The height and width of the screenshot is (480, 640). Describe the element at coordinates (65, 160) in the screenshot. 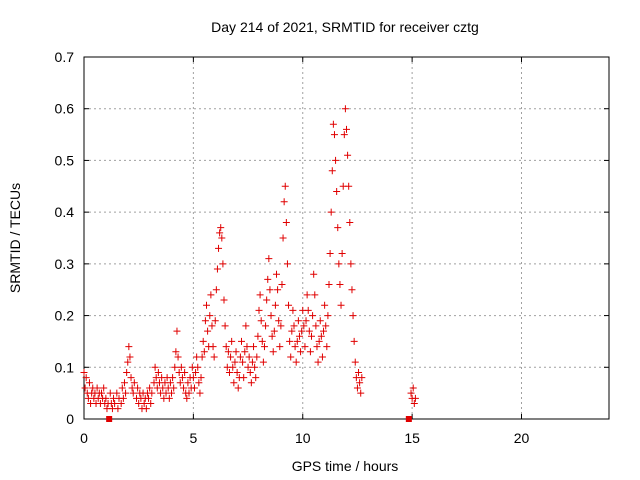

I see `y-tick-label: 0.5` at that location.